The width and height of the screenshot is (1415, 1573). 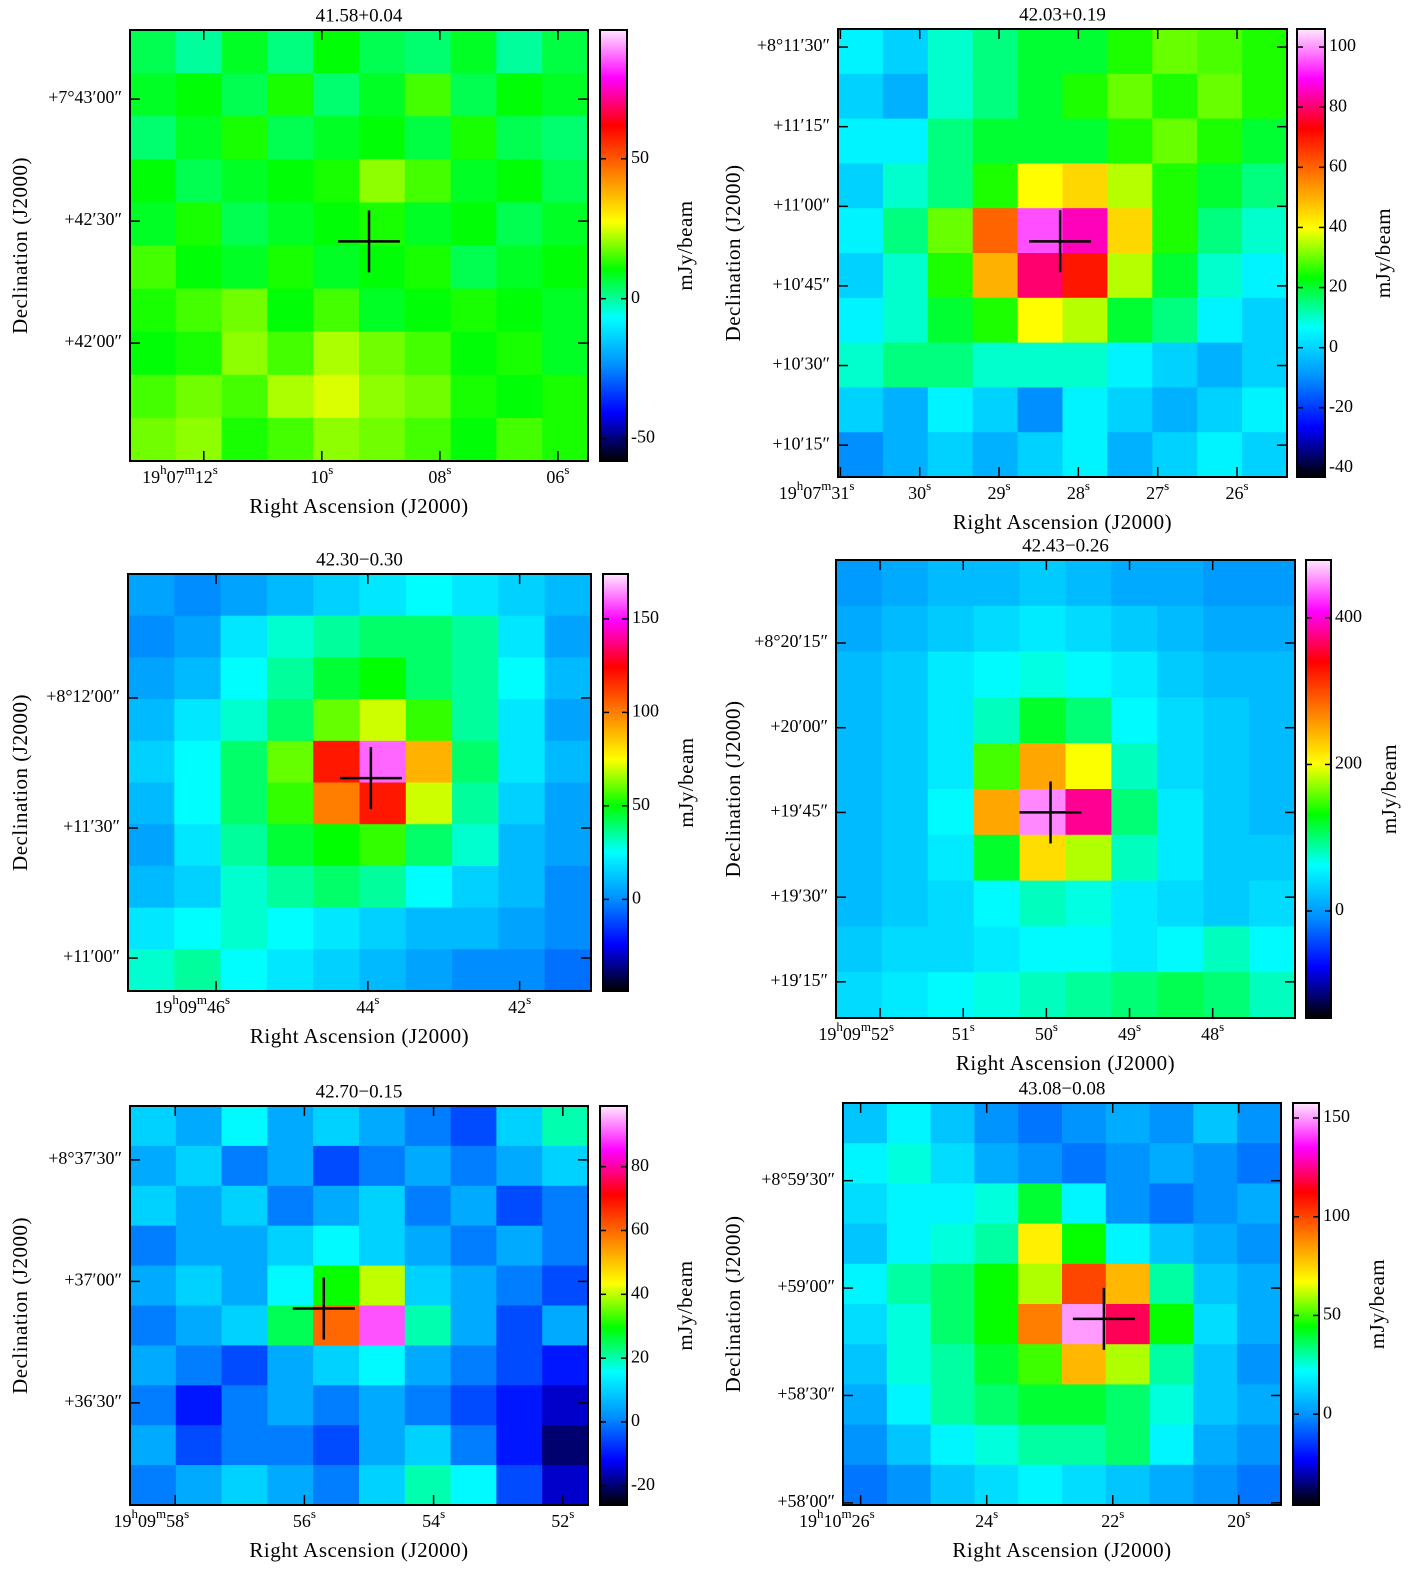 What do you see at coordinates (806, 1501) in the screenshot?
I see `y-tick-label: +58′00″` at bounding box center [806, 1501].